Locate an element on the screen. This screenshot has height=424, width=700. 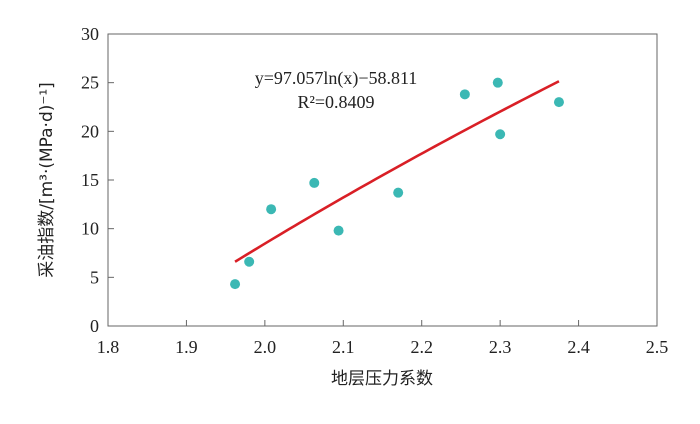
x-tick-label: 1.8 is located at coordinates (108, 347).